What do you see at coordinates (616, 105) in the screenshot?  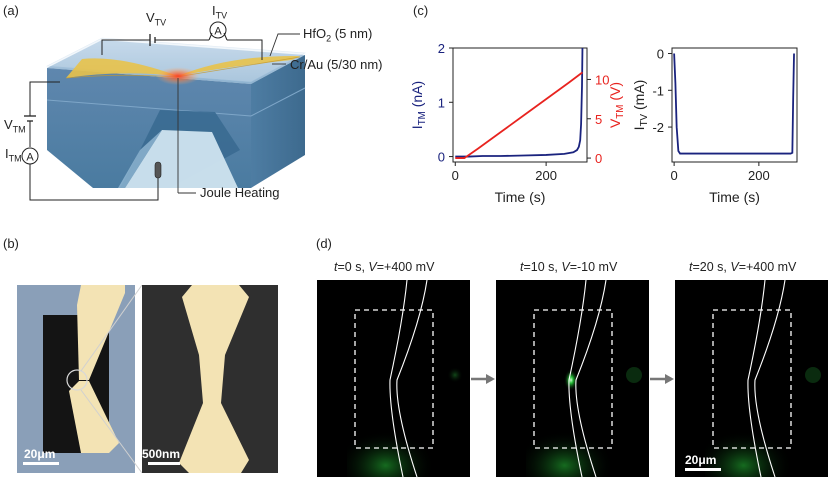 I see `y-axis-label-right: VTM (V)` at bounding box center [616, 105].